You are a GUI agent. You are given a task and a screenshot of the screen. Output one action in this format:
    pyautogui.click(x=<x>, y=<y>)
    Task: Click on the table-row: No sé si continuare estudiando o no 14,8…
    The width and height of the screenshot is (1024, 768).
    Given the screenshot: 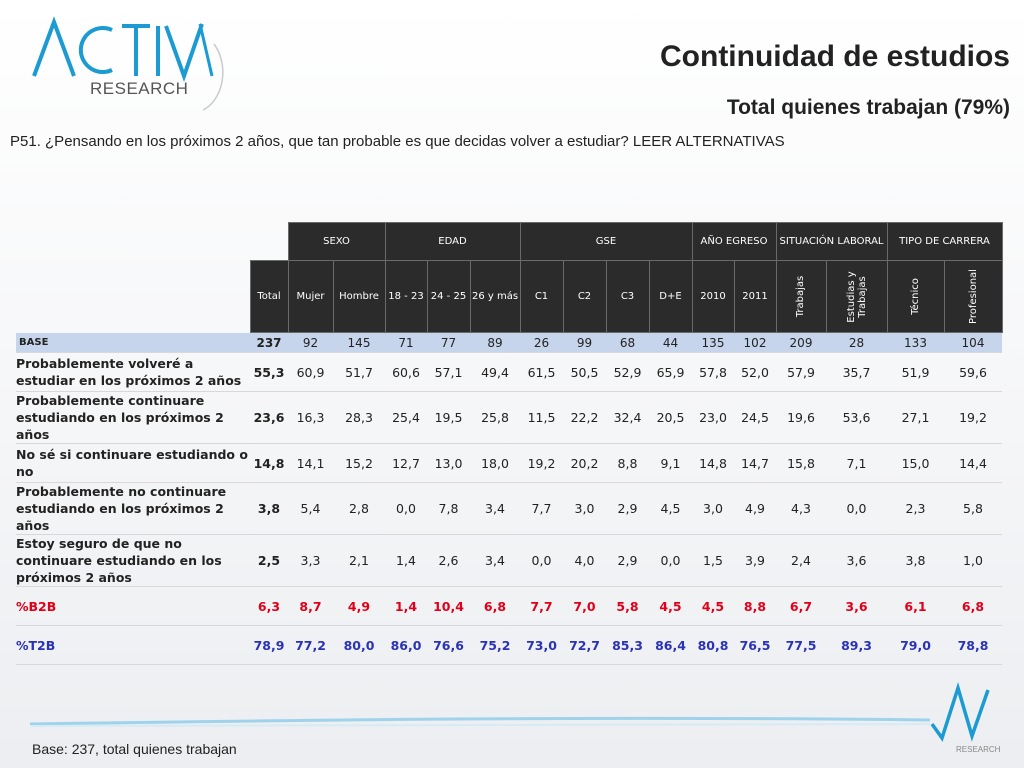 What is the action you would take?
    pyautogui.click(x=509, y=463)
    